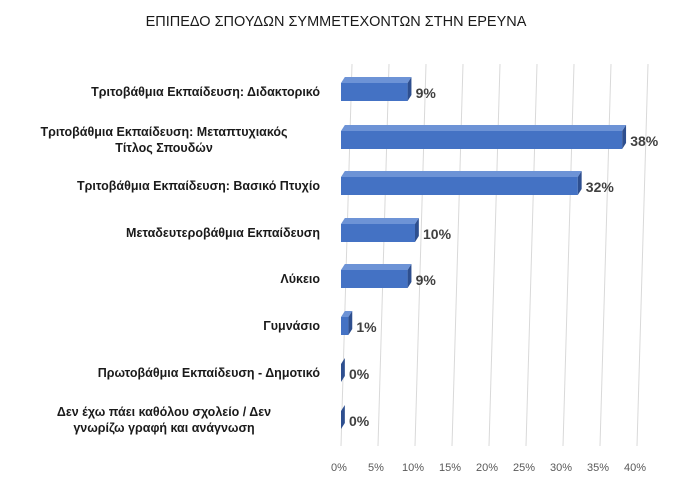  I want to click on x-tick-label: 20%, so click(487, 468).